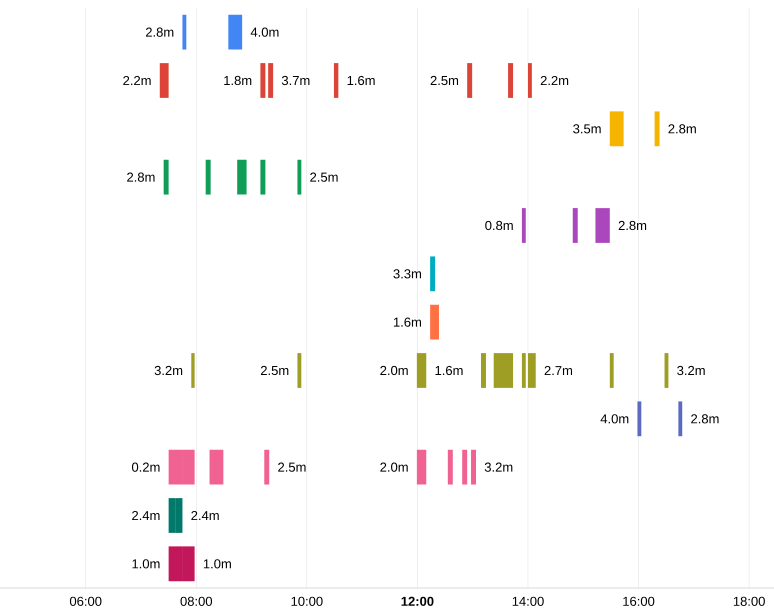 This screenshot has width=774, height=616. I want to click on annotation: 1.8m, so click(238, 81).